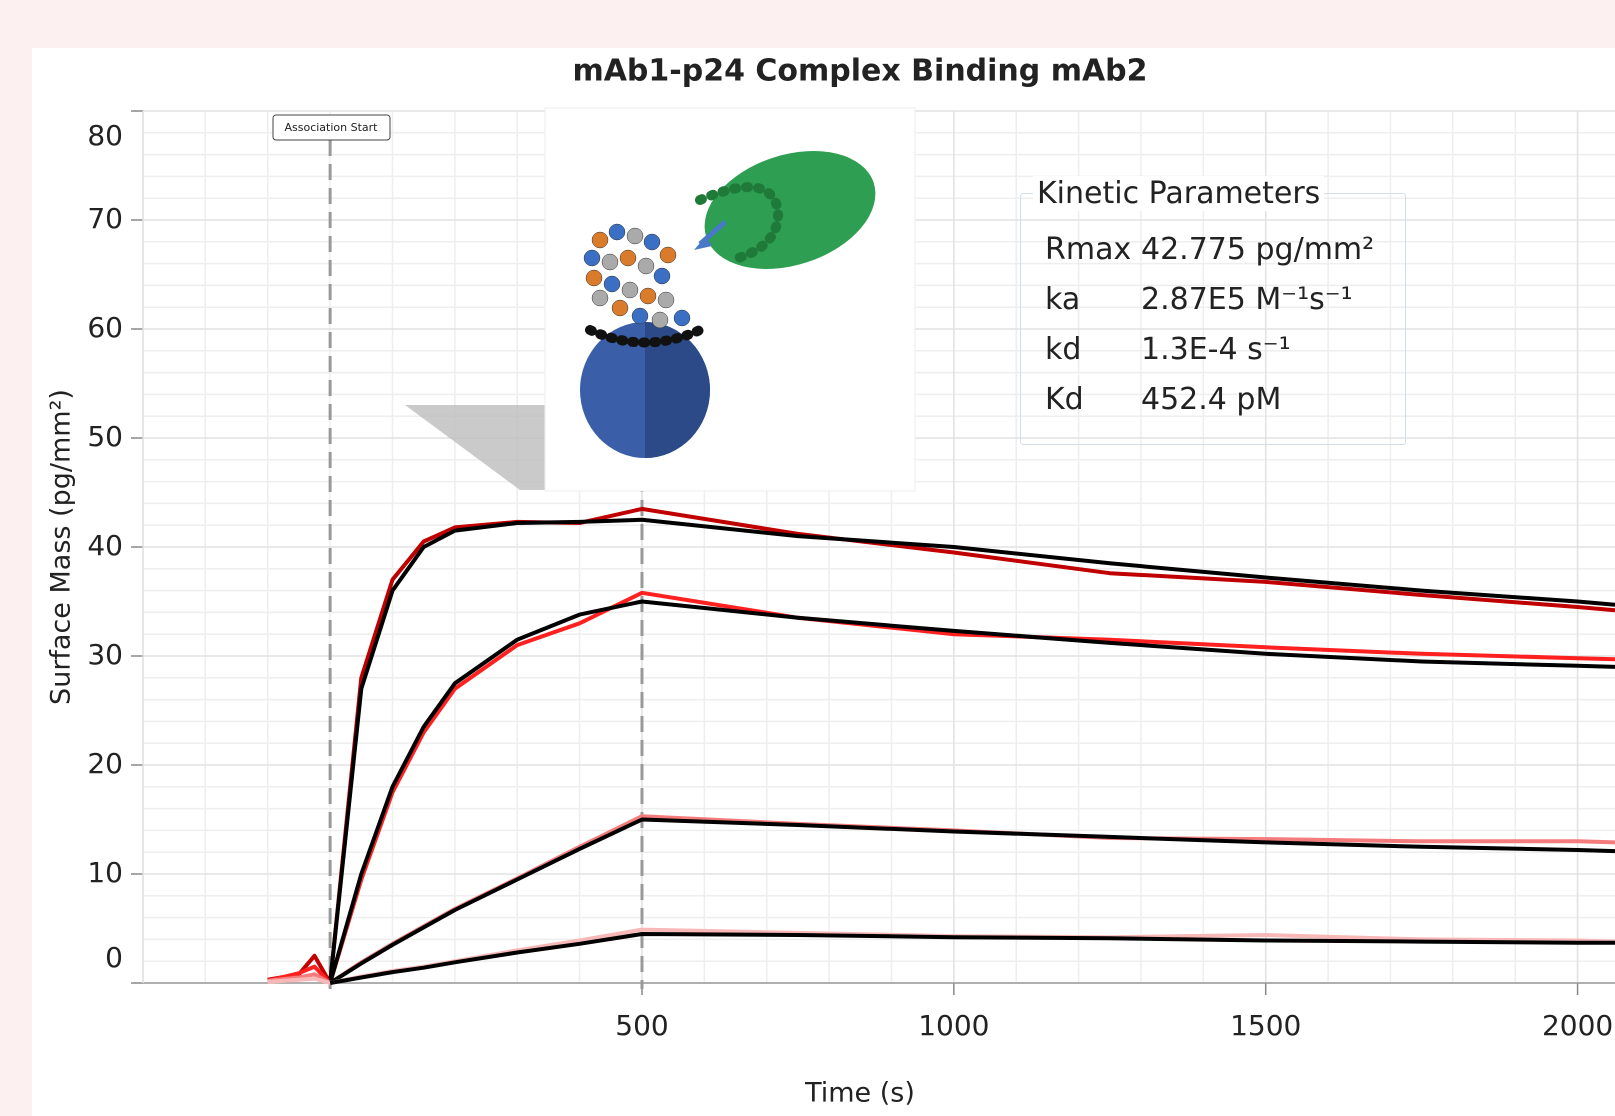 This screenshot has width=1615, height=1116. Describe the element at coordinates (1265, 1025) in the screenshot. I see `x-tick-label: 1500` at that location.